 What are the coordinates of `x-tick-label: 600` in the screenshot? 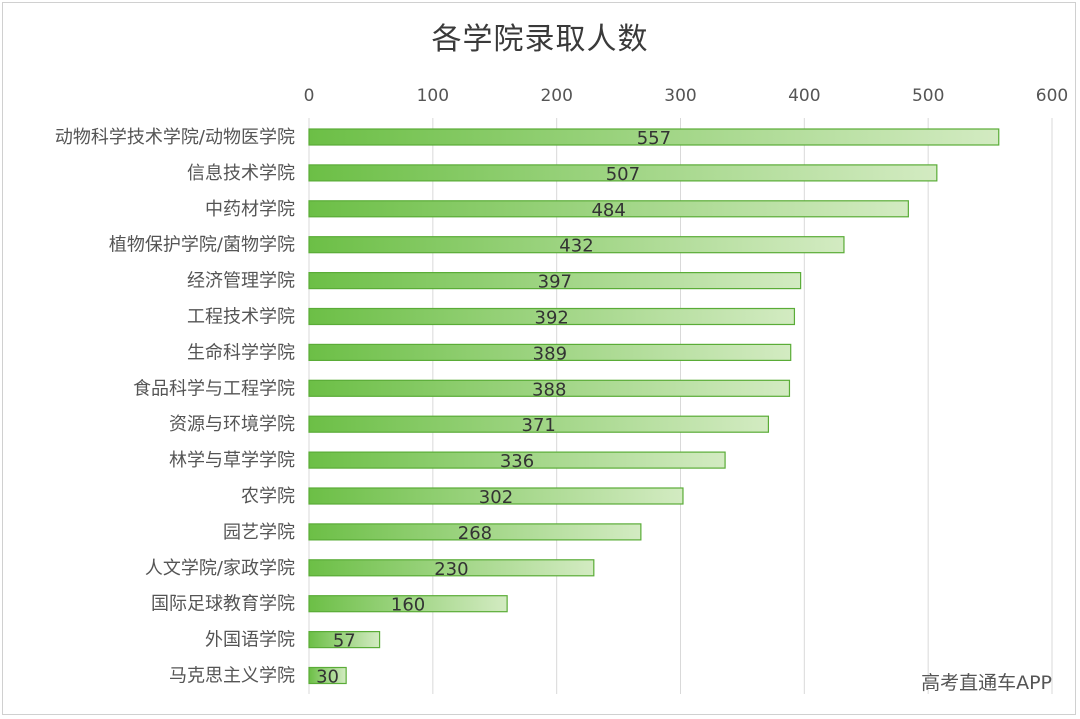 It's located at (1052, 96).